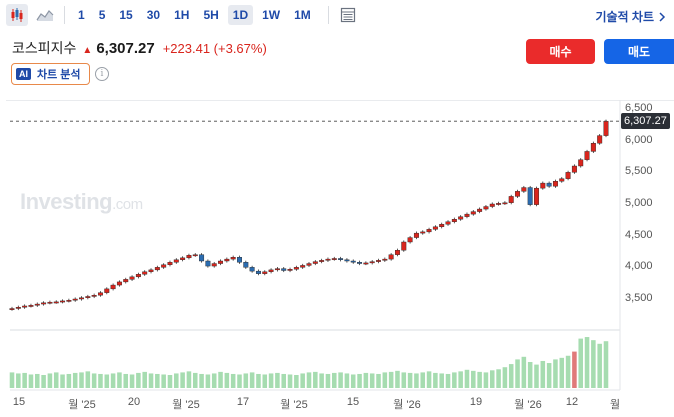 The image size is (674, 417). What do you see at coordinates (182, 15) in the screenshot?
I see `timeframe-1h: 1H` at bounding box center [182, 15].